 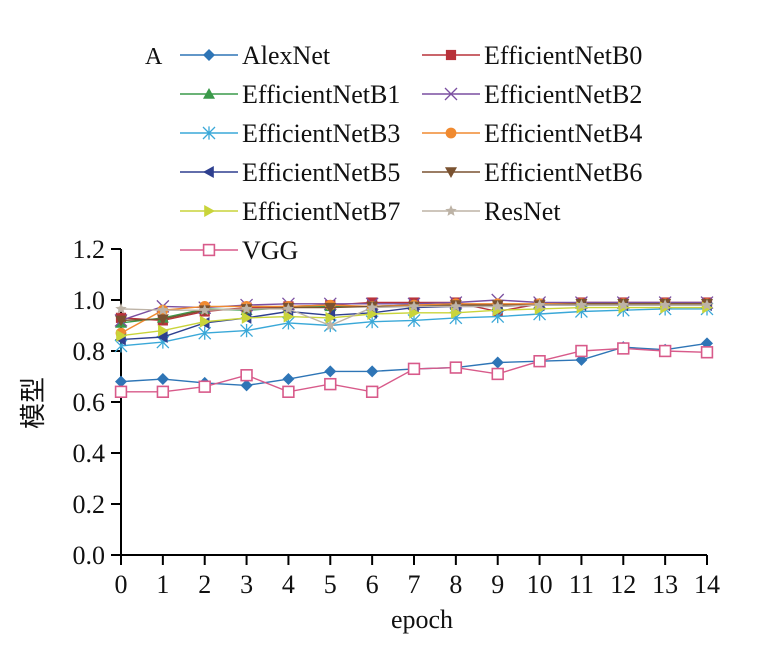 What do you see at coordinates (581, 584) in the screenshot?
I see `x-tick-label: 11` at bounding box center [581, 584].